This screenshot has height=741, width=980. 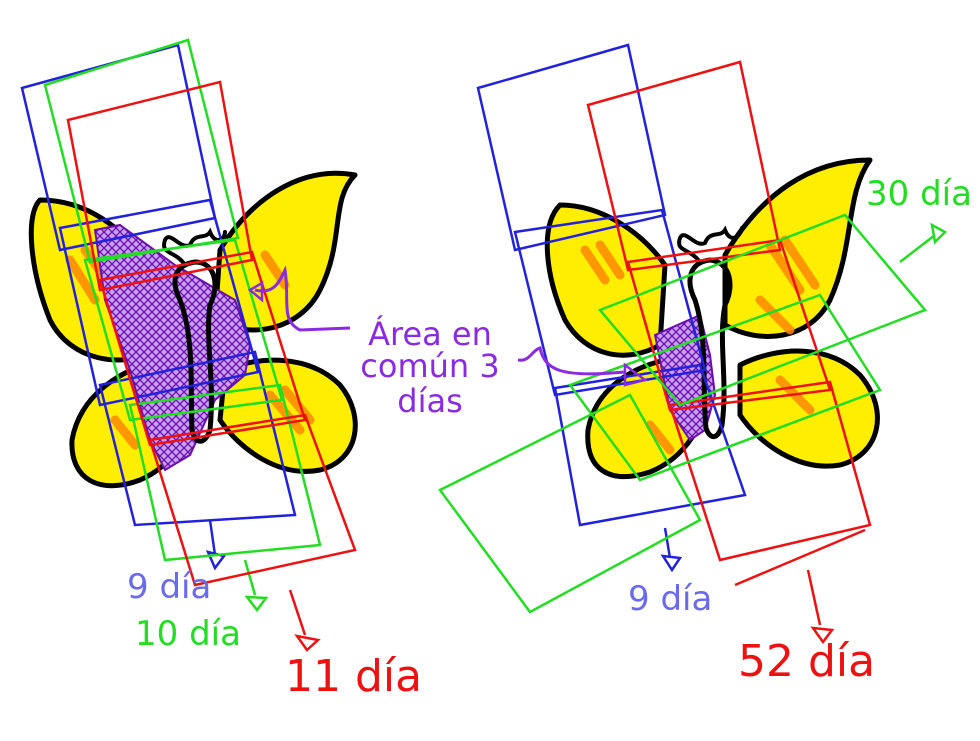 I want to click on right-antennae, so click(x=710, y=244).